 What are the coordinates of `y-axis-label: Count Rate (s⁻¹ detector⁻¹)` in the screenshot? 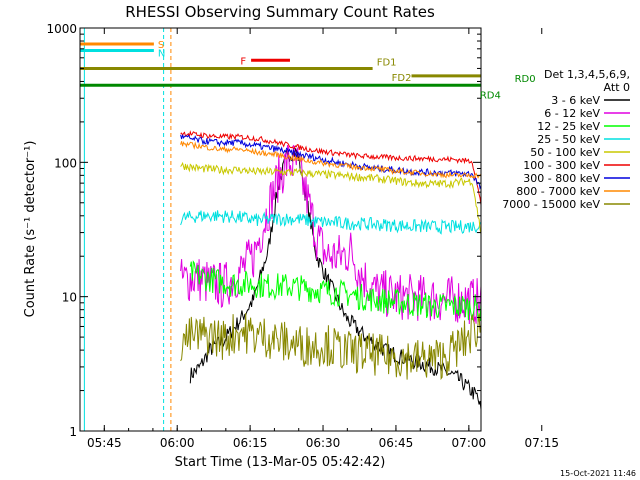 It's located at (30, 229).